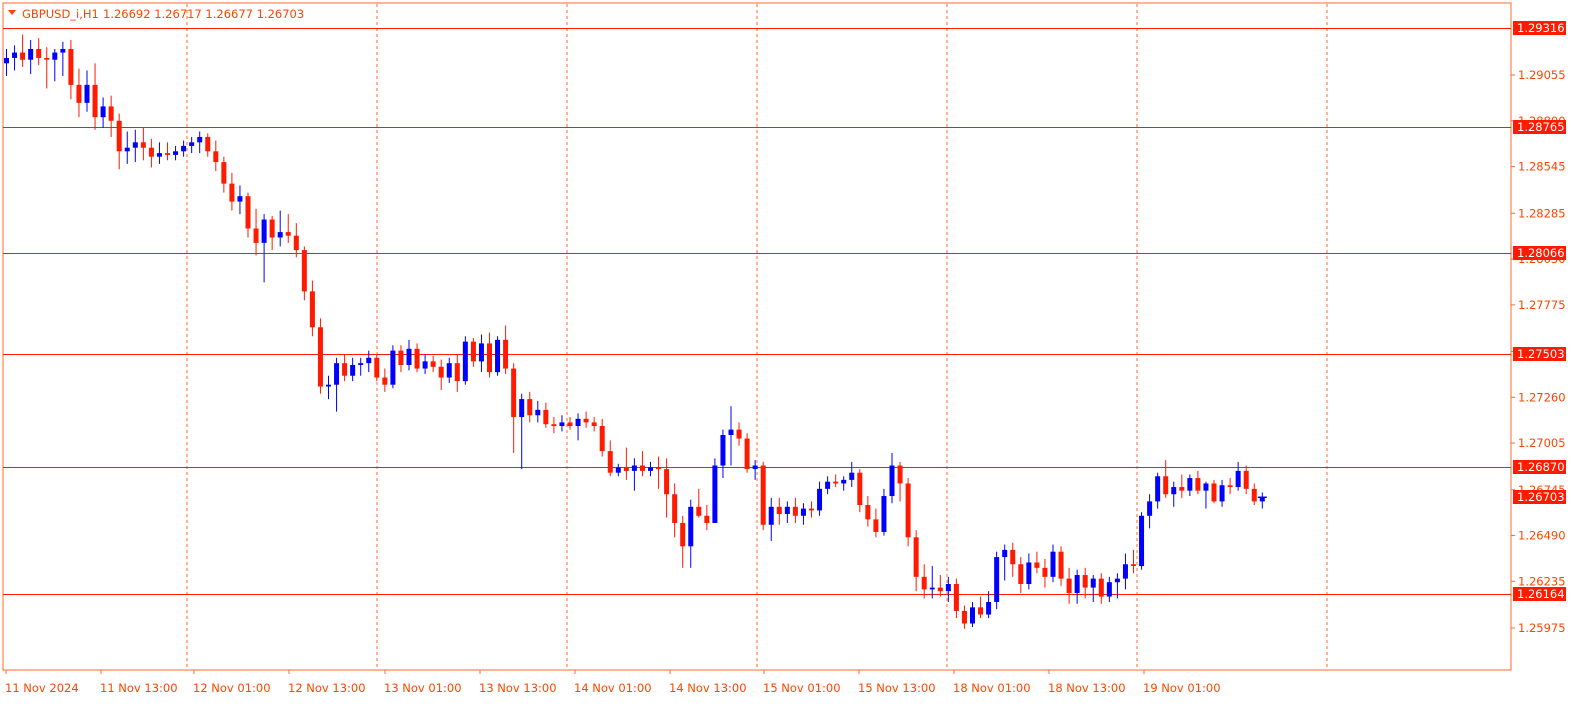 This screenshot has width=1586, height=712. Describe the element at coordinates (708, 688) in the screenshot. I see `time-tick-label: 14 Nov 13:00` at that location.